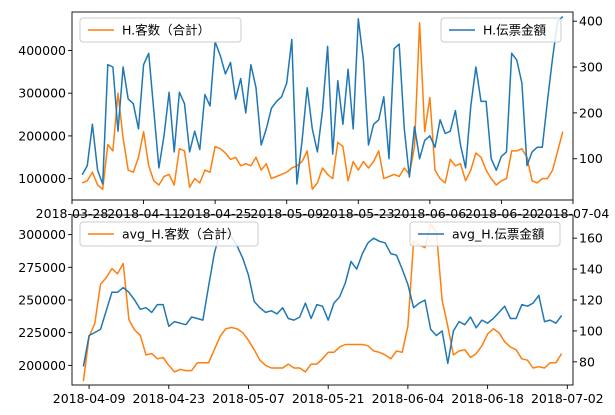  What do you see at coordinates (430, 213) in the screenshot?
I see `x-tick-label: 2018-06-06` at bounding box center [430, 213].